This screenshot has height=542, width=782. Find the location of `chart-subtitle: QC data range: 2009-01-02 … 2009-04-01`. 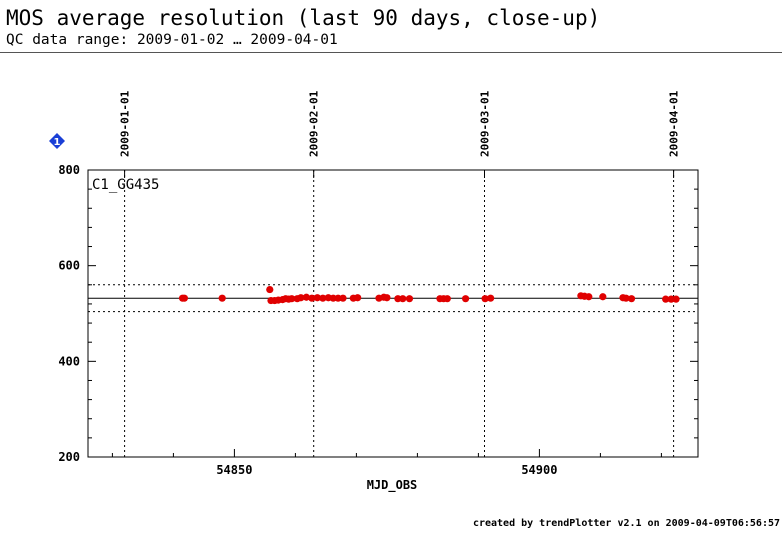

chart-subtitle: QC data range: 2009-01-02 … 2009-04-01 is located at coordinates (172, 40).